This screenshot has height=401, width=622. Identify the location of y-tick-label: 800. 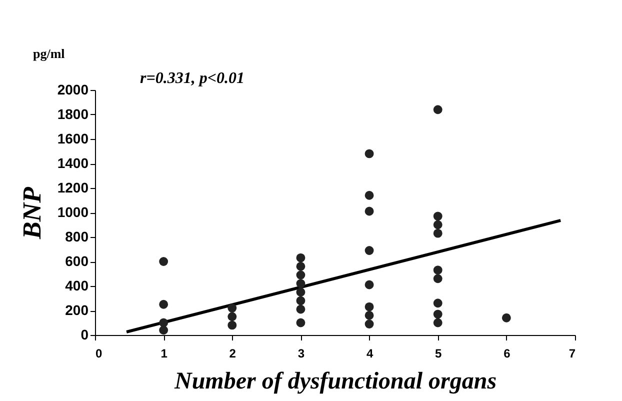
(77, 236).